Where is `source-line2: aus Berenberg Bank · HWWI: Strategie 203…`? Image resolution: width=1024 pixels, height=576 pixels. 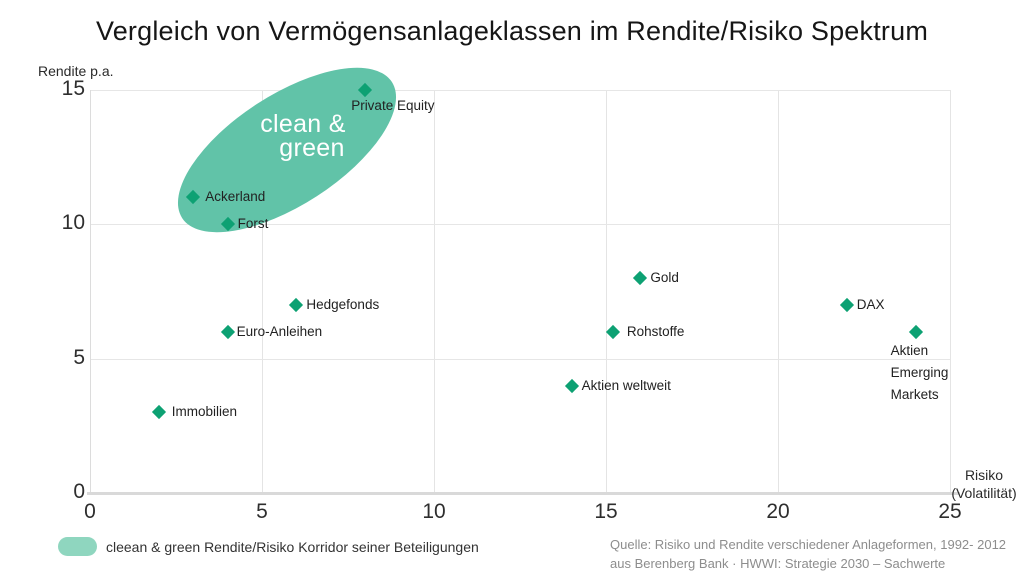
source-line2: aus Berenberg Bank · HWWI: Strategie 203… is located at coordinates (778, 563).